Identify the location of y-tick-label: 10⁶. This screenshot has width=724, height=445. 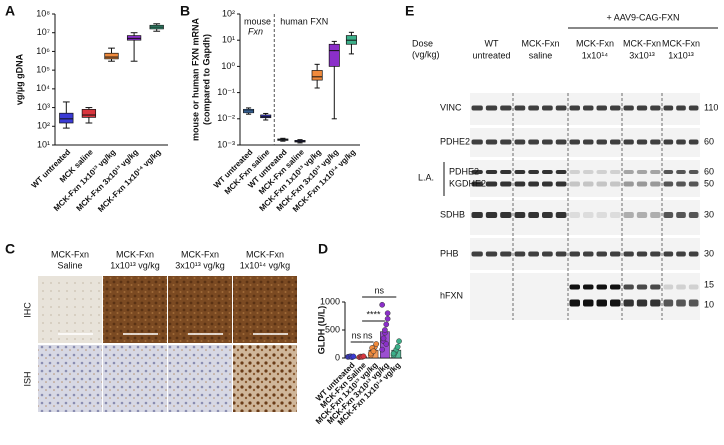
(43, 51).